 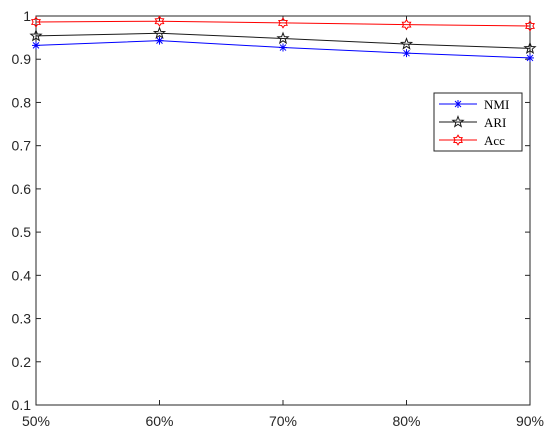 I want to click on legend-entry-nmi: NMI, so click(x=474, y=104).